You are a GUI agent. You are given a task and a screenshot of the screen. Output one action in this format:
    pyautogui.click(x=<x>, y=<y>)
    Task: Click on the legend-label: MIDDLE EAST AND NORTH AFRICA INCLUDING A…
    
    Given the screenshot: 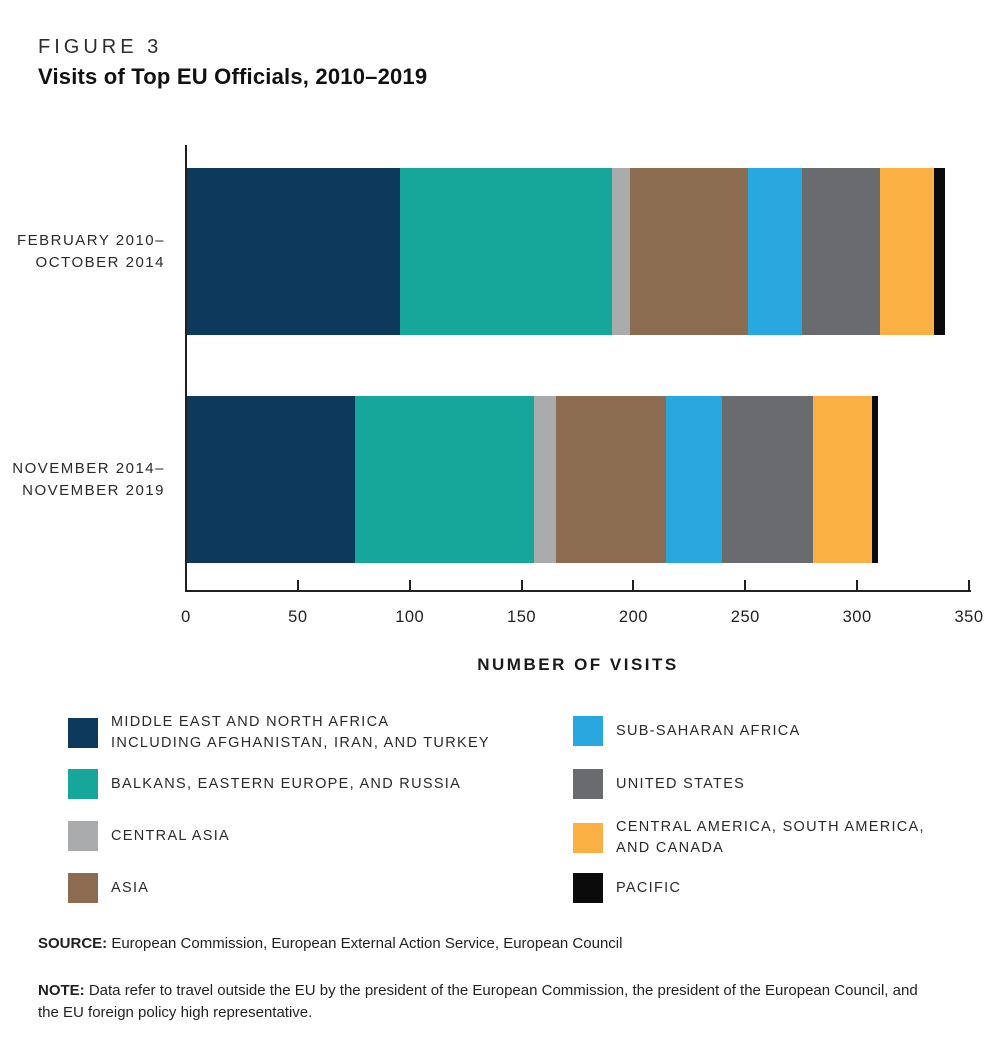 What is the action you would take?
    pyautogui.click(x=300, y=732)
    